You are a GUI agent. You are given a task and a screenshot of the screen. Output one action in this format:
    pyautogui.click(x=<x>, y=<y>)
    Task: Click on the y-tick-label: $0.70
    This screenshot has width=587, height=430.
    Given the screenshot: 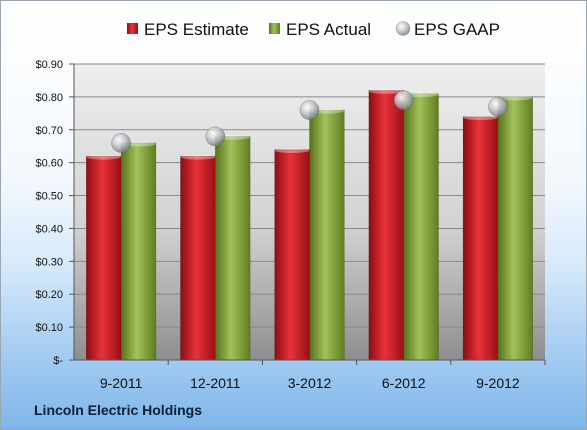 What is the action you would take?
    pyautogui.click(x=49, y=131)
    